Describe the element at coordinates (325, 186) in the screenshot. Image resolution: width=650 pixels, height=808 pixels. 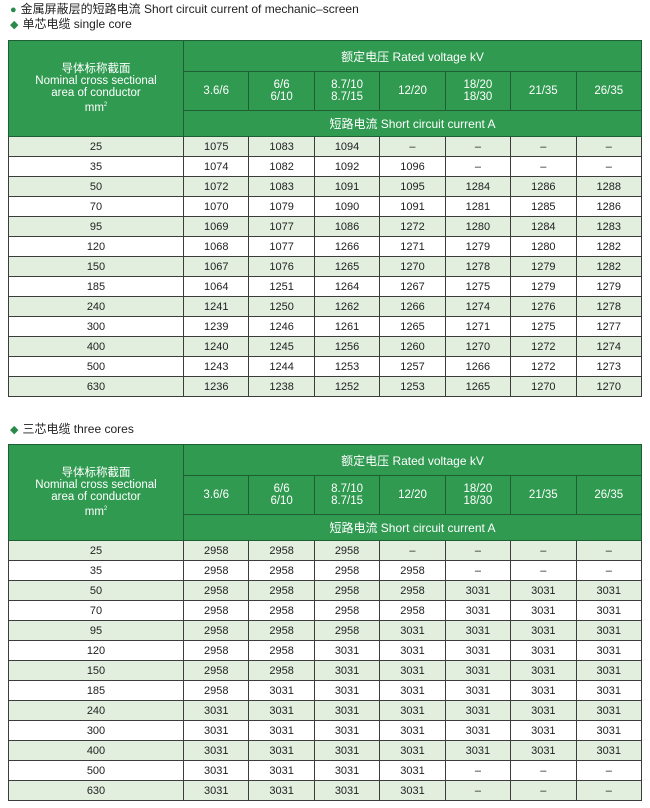
I see `table-row: 50 1072 1083 1091 1095 1284 1286 1288` at that location.